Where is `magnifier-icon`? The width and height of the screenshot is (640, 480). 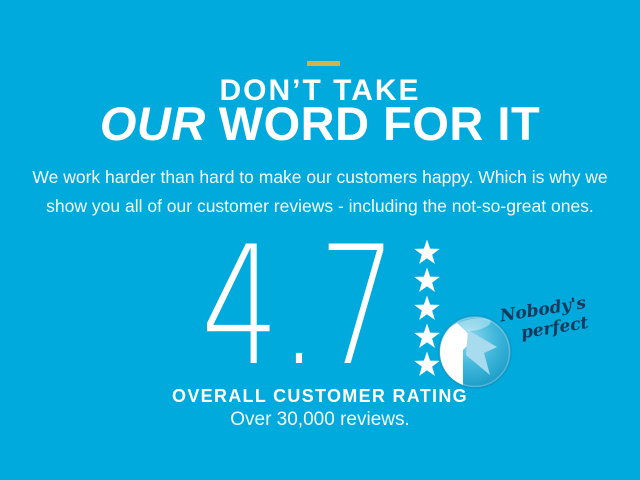 magnifier-icon is located at coordinates (475, 352).